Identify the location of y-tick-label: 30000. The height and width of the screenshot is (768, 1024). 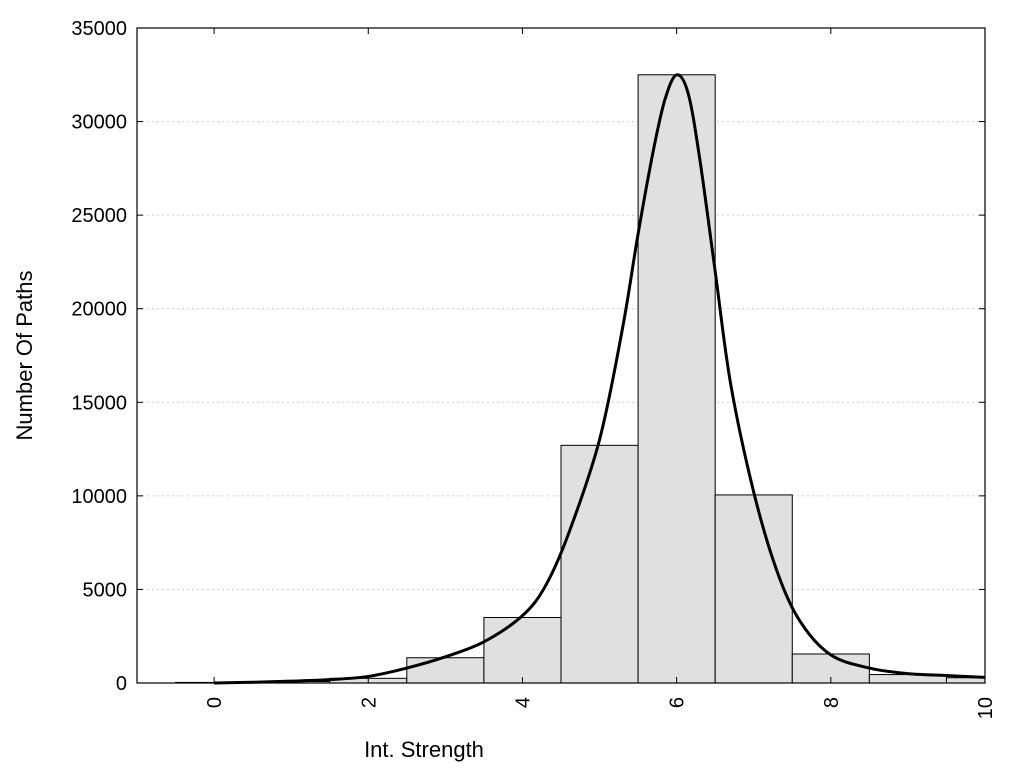
(99, 123).